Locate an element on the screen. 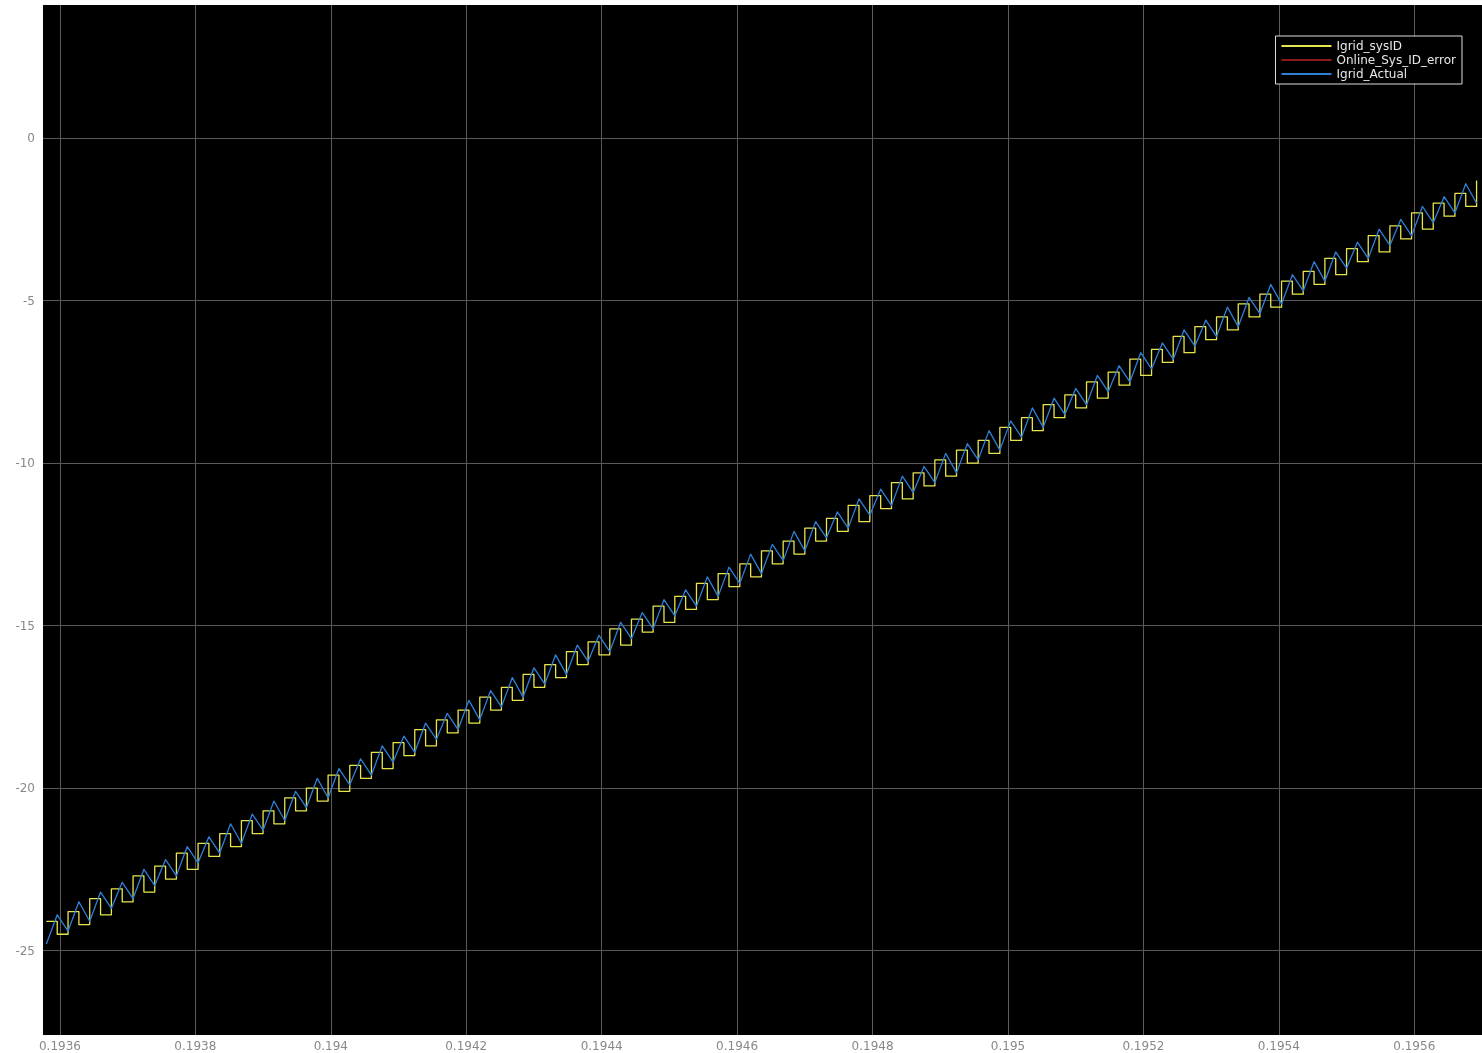  x-tick-label: 0.1956 is located at coordinates (1414, 1046).